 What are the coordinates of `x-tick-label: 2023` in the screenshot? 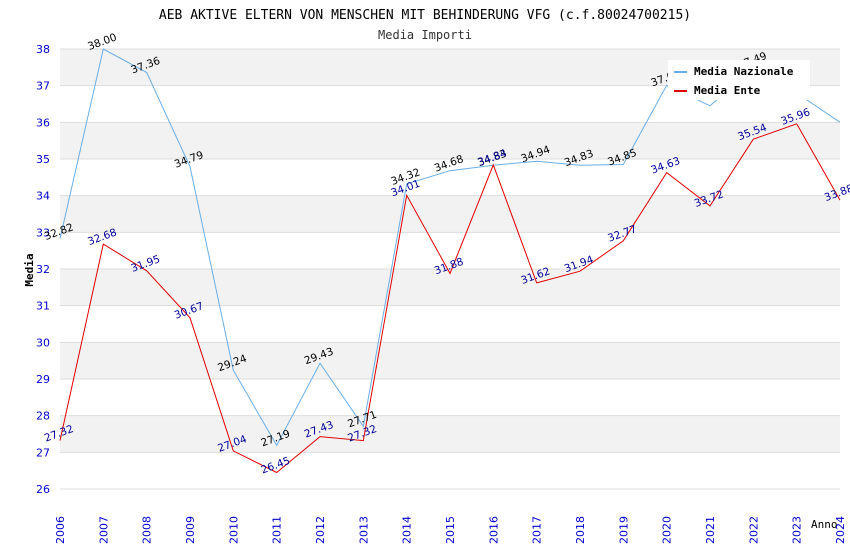 It's located at (797, 530).